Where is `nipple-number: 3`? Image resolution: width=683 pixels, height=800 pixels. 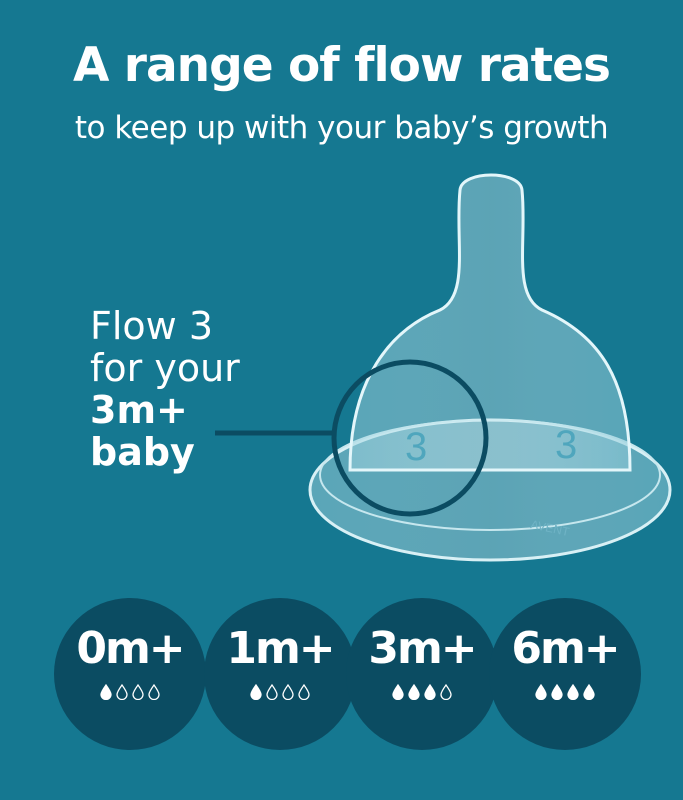 nipple-number: 3 is located at coordinates (416, 447).